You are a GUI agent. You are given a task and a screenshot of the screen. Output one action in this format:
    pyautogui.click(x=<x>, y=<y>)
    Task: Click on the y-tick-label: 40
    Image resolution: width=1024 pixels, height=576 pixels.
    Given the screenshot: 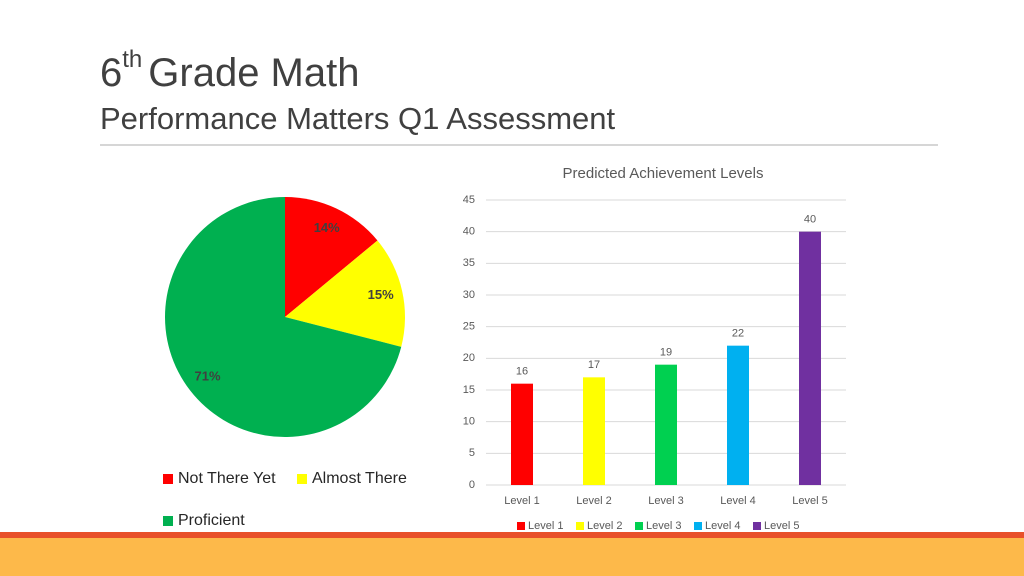 What is the action you would take?
    pyautogui.click(x=469, y=232)
    